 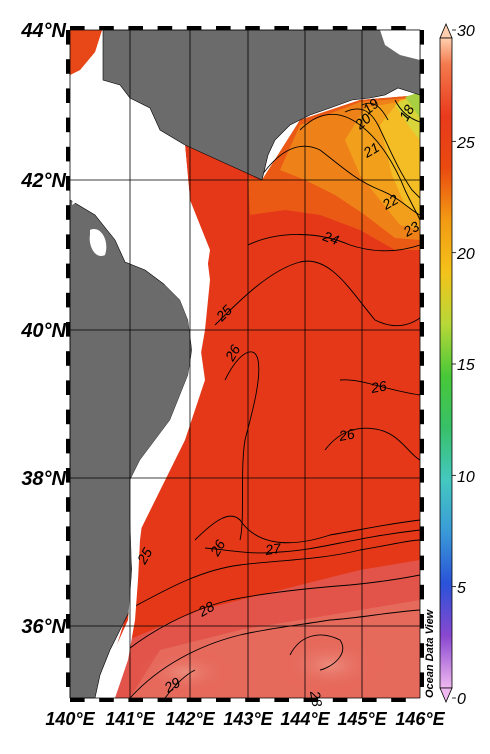 I want to click on colorbar: 30 25 20 15 10 5 0, so click(x=457, y=365).